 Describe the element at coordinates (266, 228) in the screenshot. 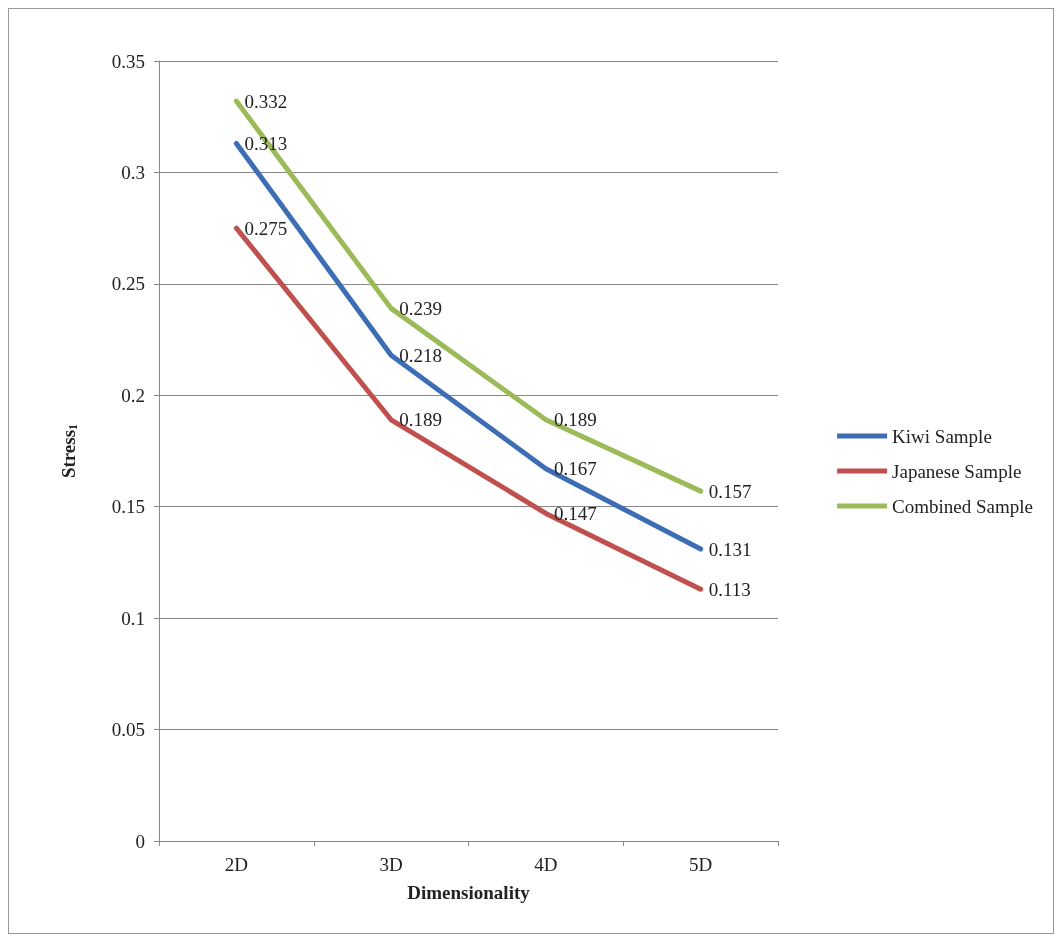

I see `data-label: 0.275` at that location.